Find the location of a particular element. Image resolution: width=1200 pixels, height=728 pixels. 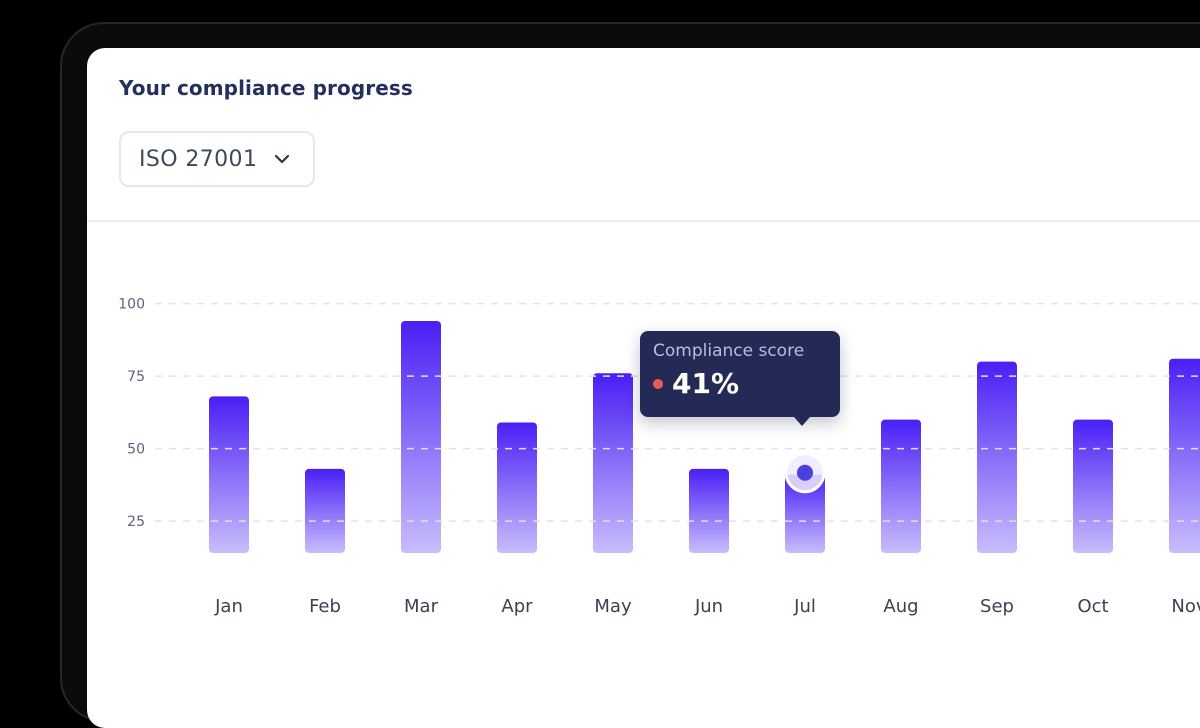

x-tick-label: Oct is located at coordinates (1092, 606).